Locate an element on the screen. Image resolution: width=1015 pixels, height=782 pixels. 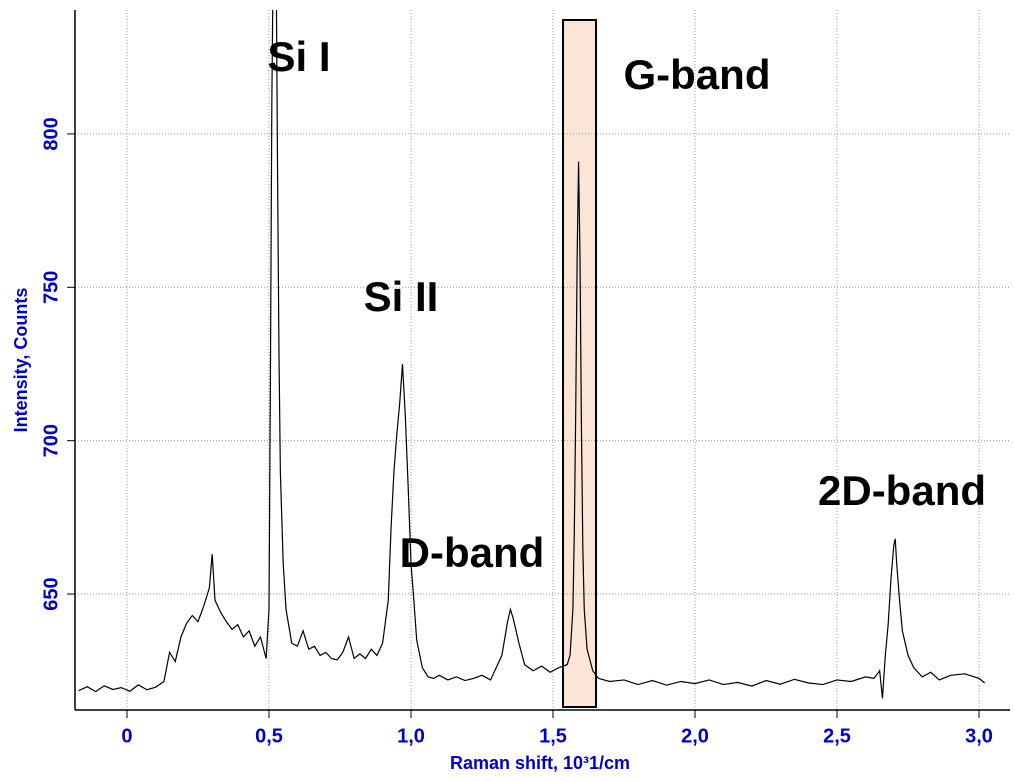
g-band-highlight is located at coordinates (579, 363).